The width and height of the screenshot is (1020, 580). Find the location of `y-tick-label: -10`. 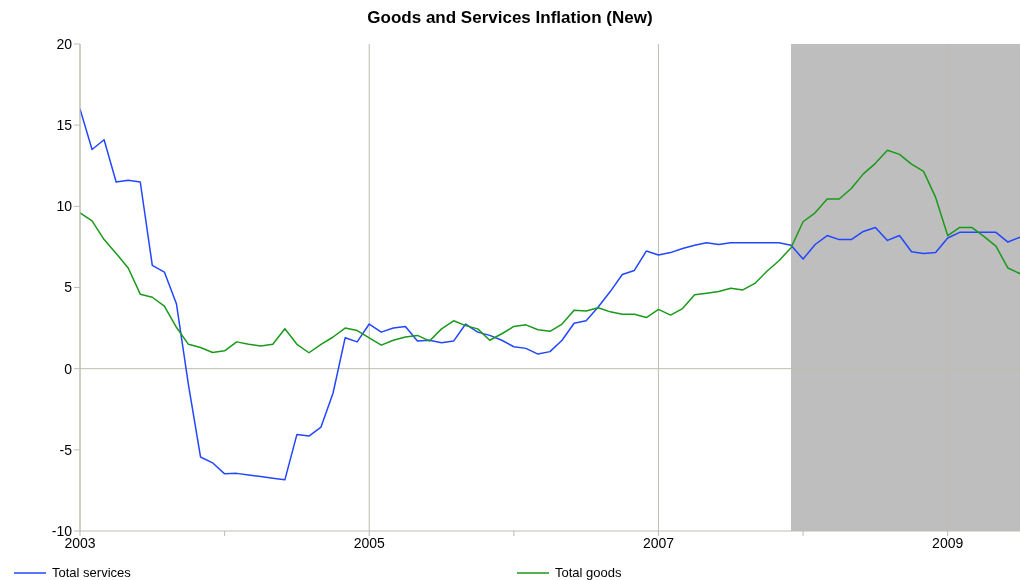

y-tick-label: -10 is located at coordinates (62, 530).